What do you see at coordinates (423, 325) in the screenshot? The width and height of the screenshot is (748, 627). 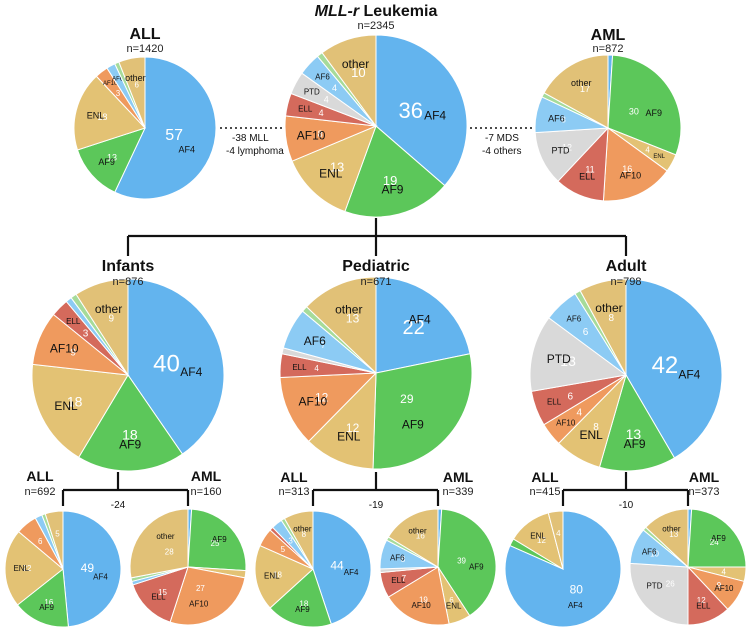 I see `slice-pediatric-af4` at bounding box center [423, 325].